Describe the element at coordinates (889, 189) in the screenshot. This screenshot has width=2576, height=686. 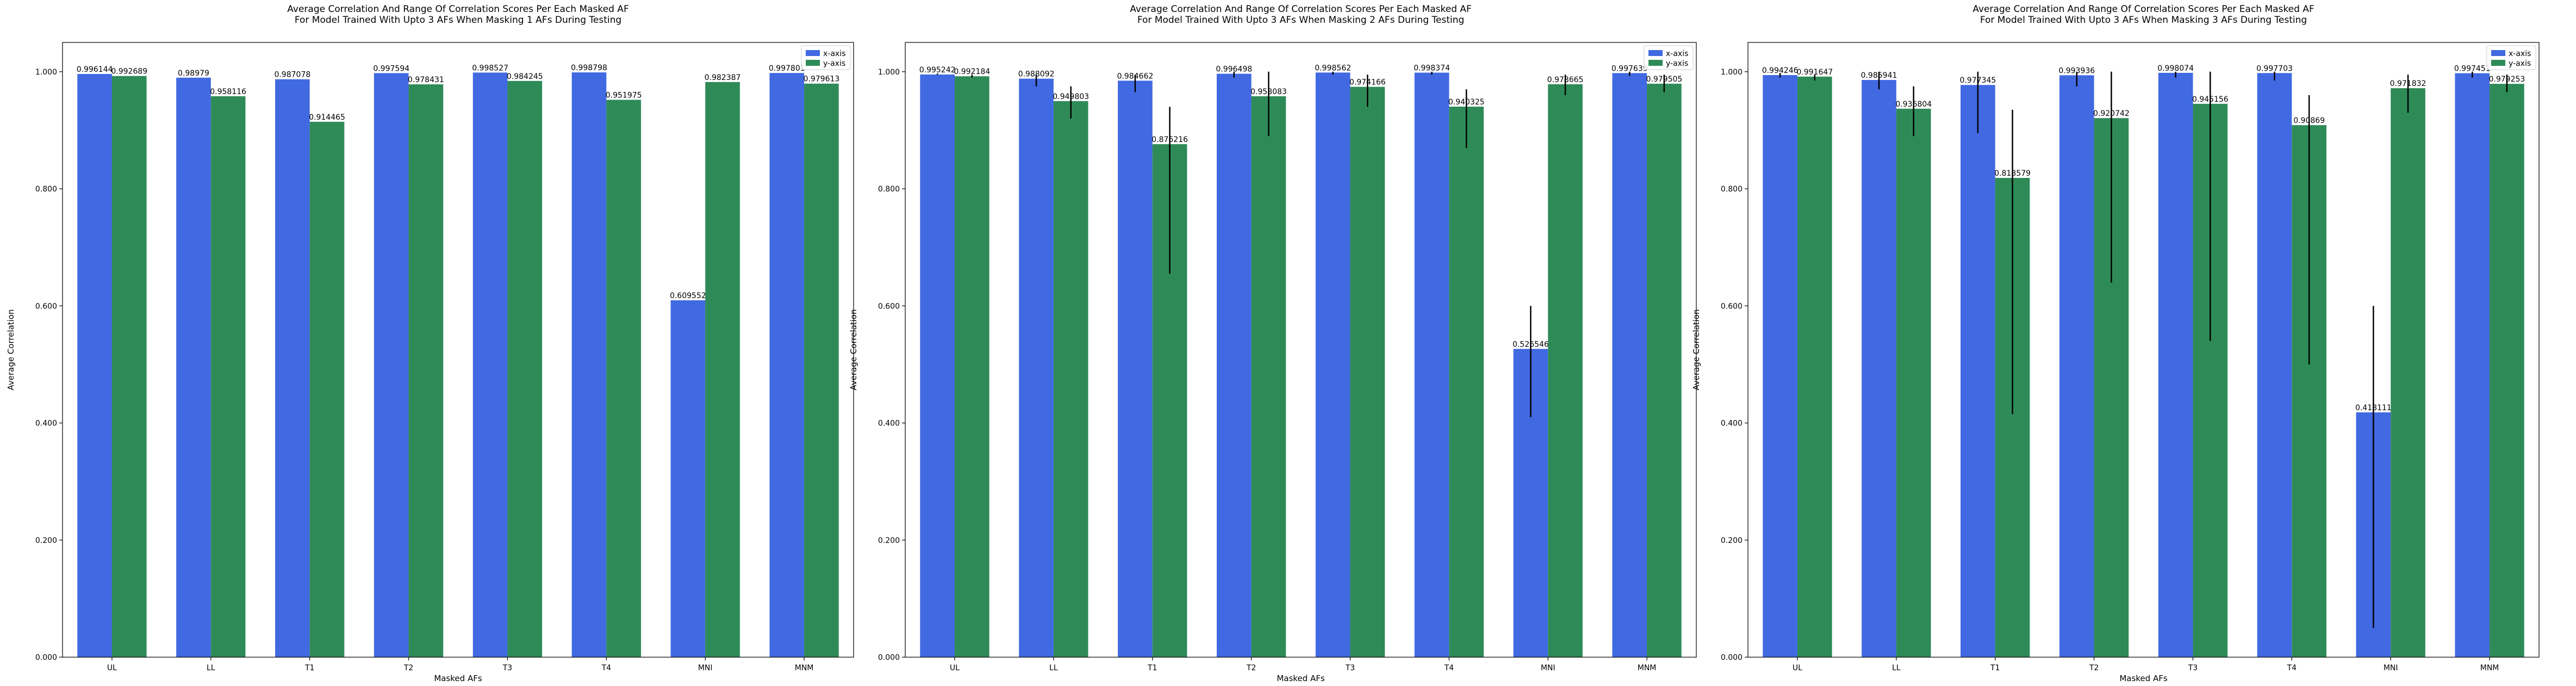
I see `y-tick-label: 0.800` at that location.